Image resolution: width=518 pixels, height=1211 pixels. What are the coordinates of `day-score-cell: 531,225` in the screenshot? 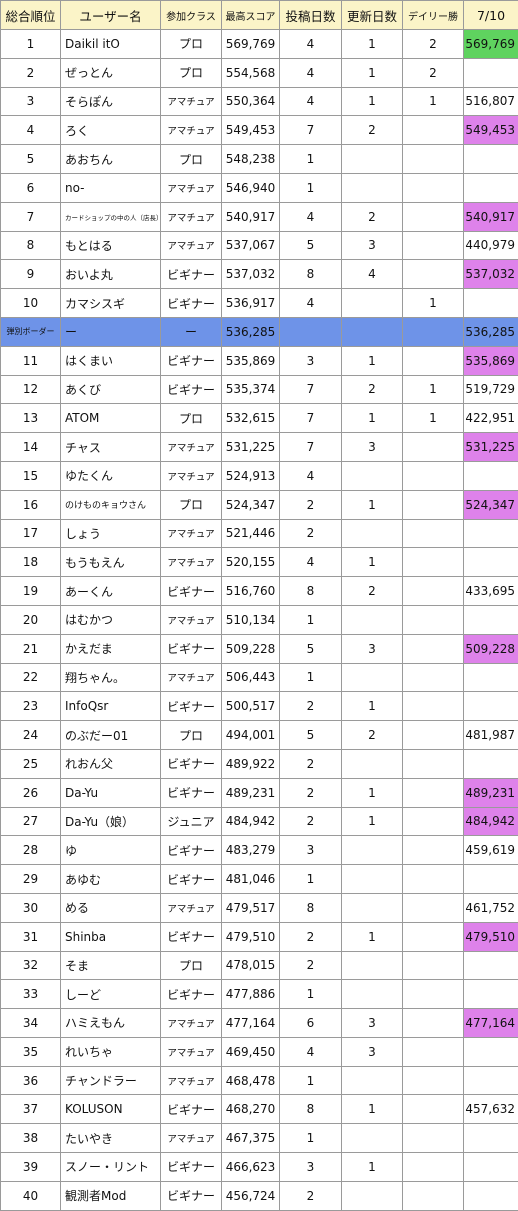 It's located at (491, 447).